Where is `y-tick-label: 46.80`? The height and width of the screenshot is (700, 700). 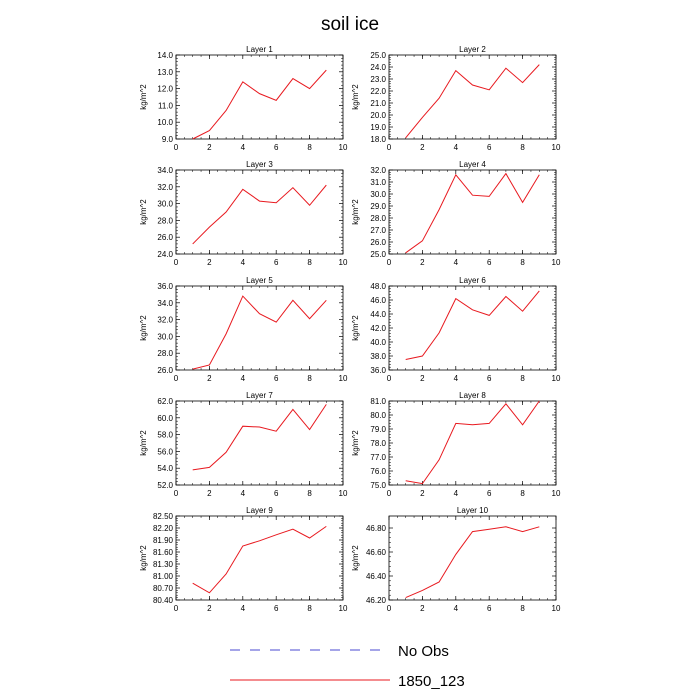 y-tick-label: 46.80 is located at coordinates (376, 528).